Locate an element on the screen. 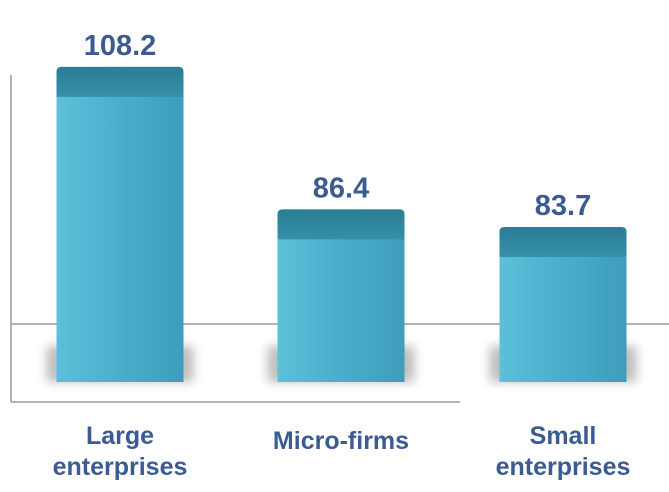 The height and width of the screenshot is (492, 669). category-label: Large enterprises is located at coordinates (120, 451).